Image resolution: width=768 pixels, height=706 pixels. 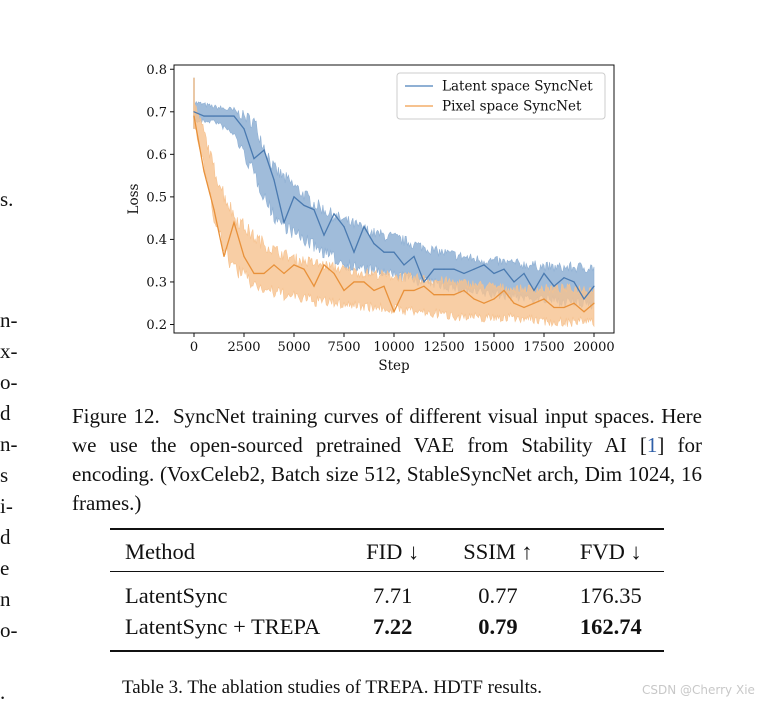 I want to click on header-fid: FID ↓, so click(x=393, y=550).